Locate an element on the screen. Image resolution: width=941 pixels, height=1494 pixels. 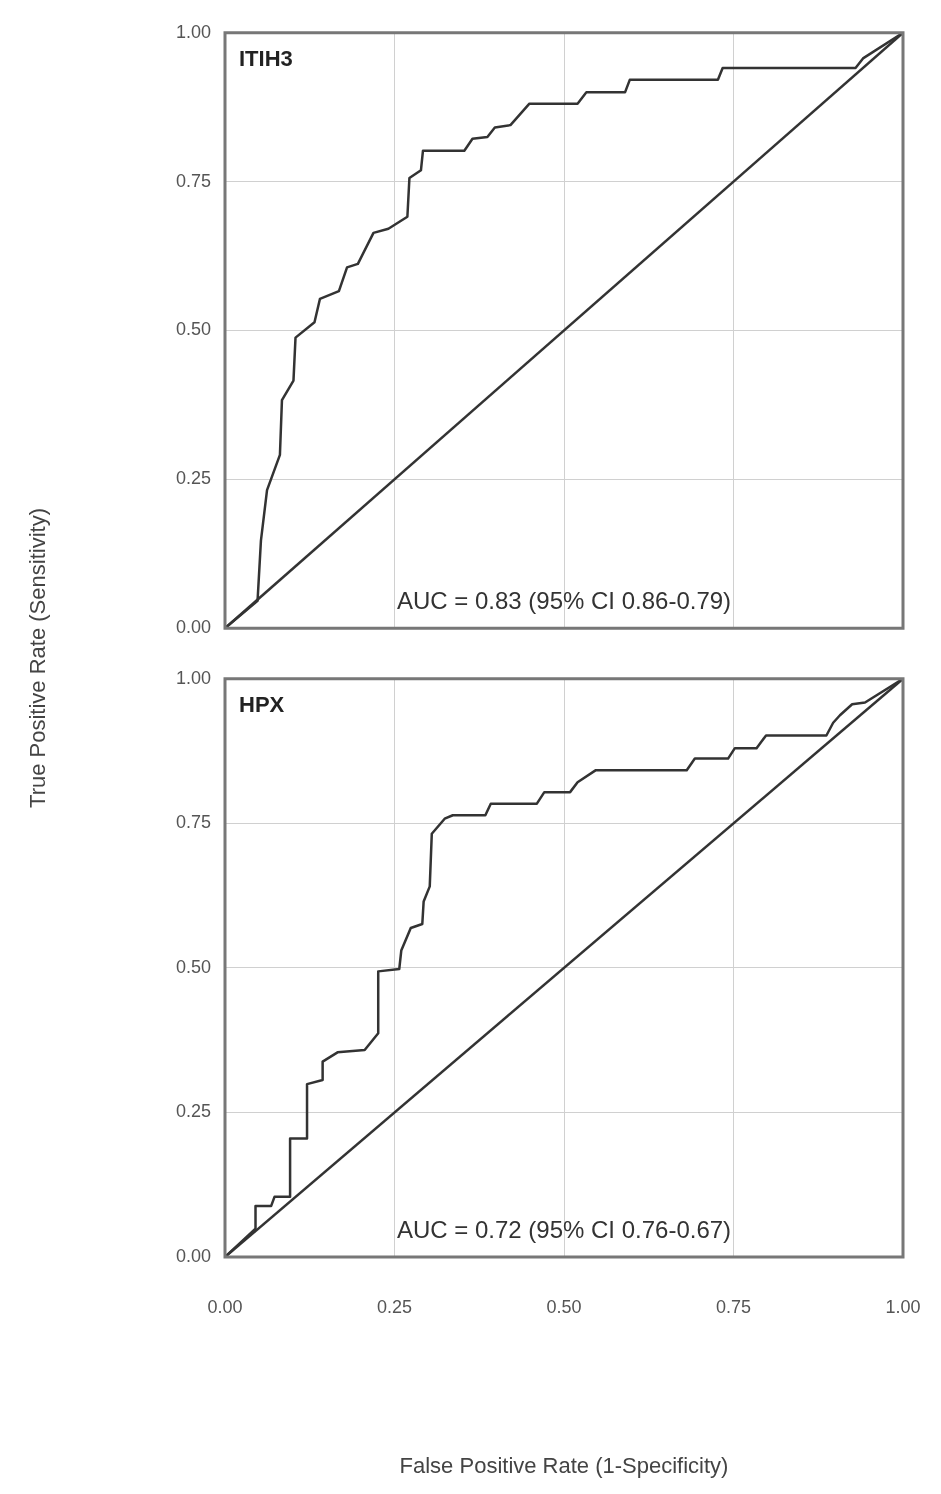
annotation: AUC = 0.72 (95% CI 0.76-0.67) is located at coordinates (564, 1229).